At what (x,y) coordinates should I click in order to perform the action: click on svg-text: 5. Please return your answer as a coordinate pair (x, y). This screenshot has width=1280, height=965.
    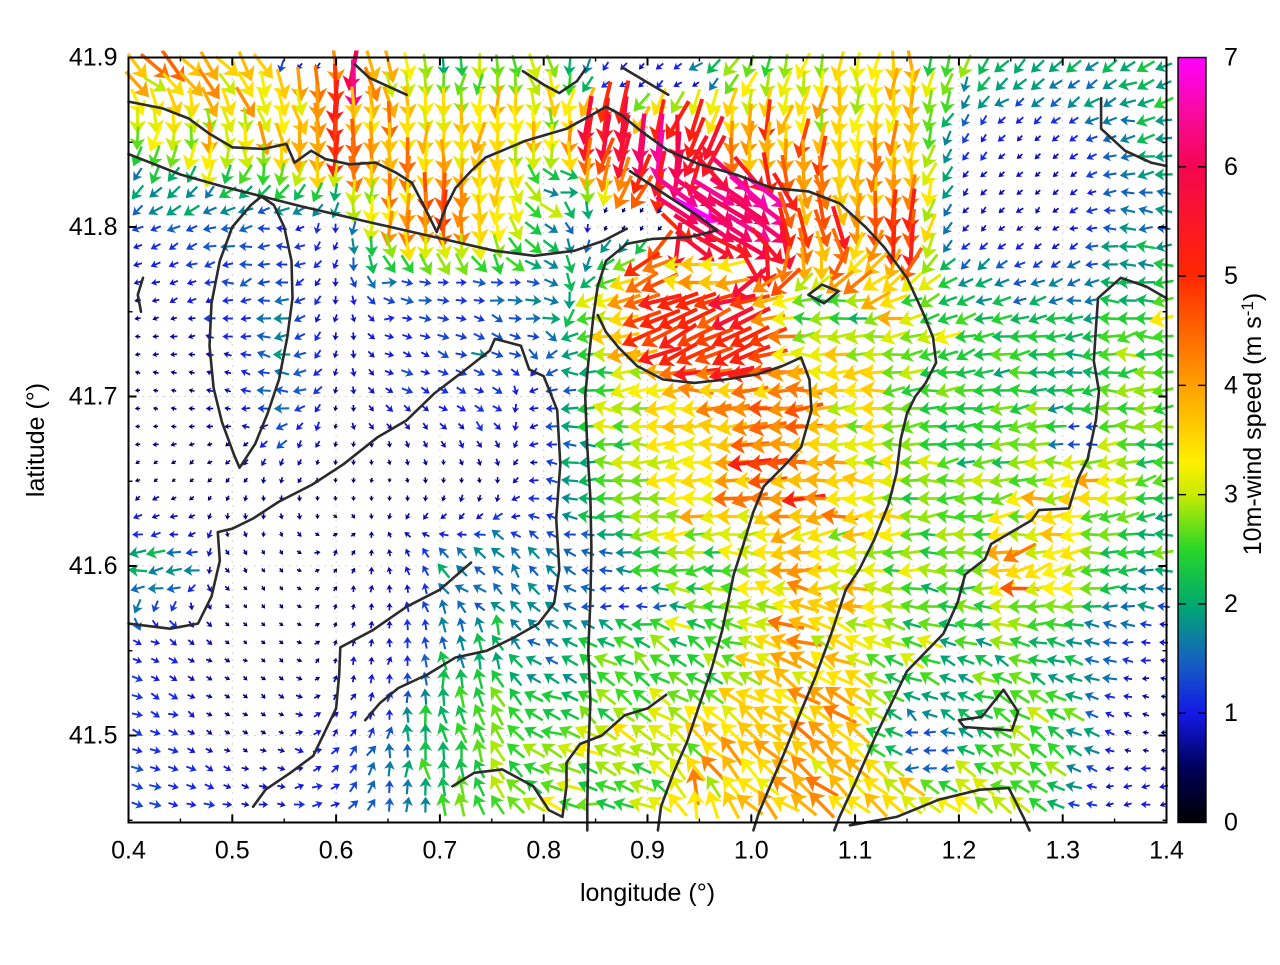
    Looking at the image, I should click on (1231, 276).